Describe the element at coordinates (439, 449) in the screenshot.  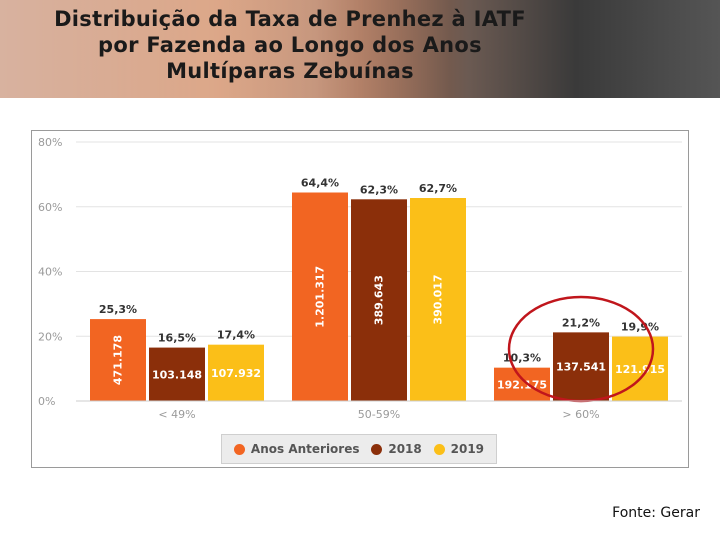
I see `legend-swatch-2019` at that location.